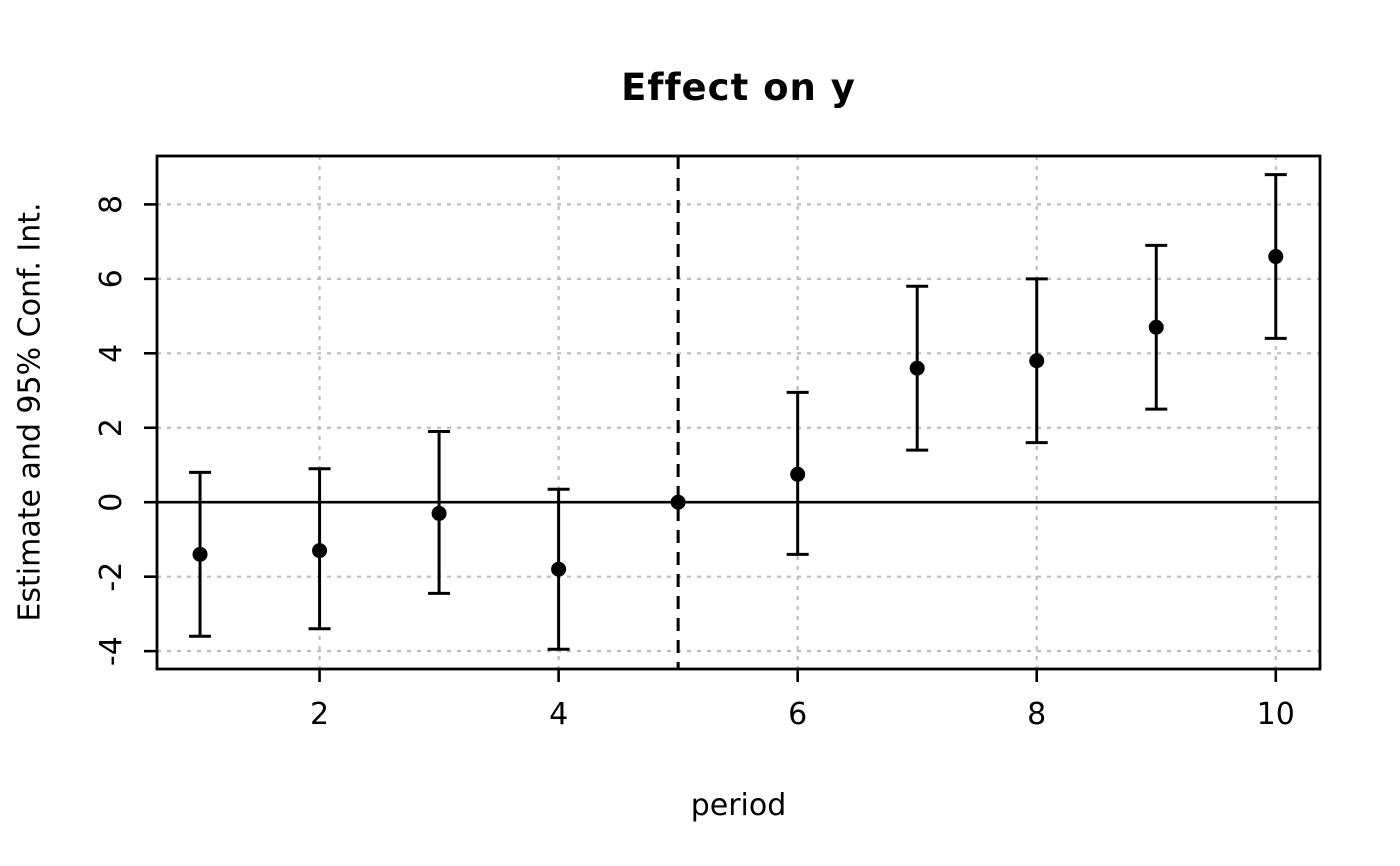 Image resolution: width=1400 pixels, height=866 pixels. I want to click on x-axis-title: period, so click(738, 805).